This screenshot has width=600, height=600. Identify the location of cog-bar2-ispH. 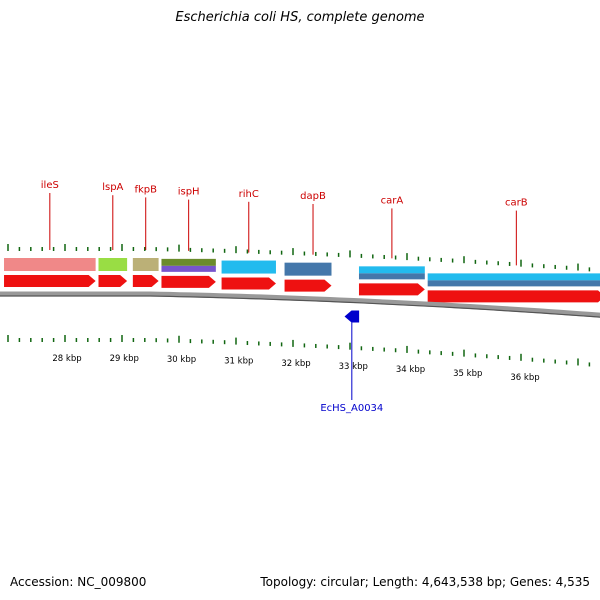
(188, 268).